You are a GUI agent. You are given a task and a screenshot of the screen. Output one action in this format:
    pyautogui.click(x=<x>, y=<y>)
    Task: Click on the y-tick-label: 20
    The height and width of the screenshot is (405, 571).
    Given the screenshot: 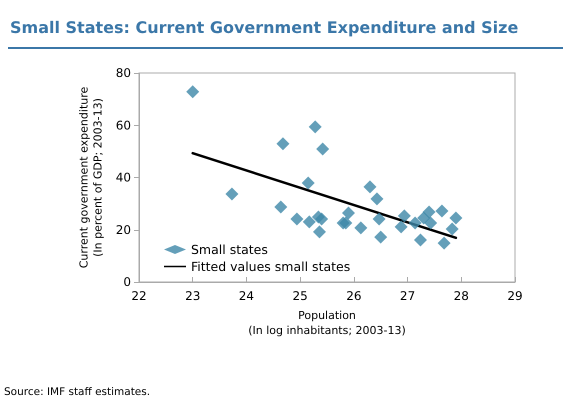 What is the action you would take?
    pyautogui.click(x=123, y=229)
    